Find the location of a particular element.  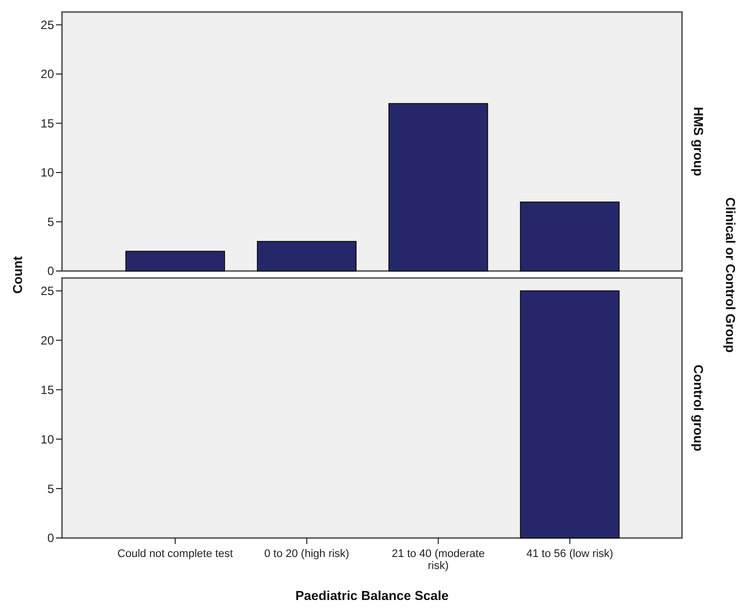

y-axis-title: Count is located at coordinates (17, 275).